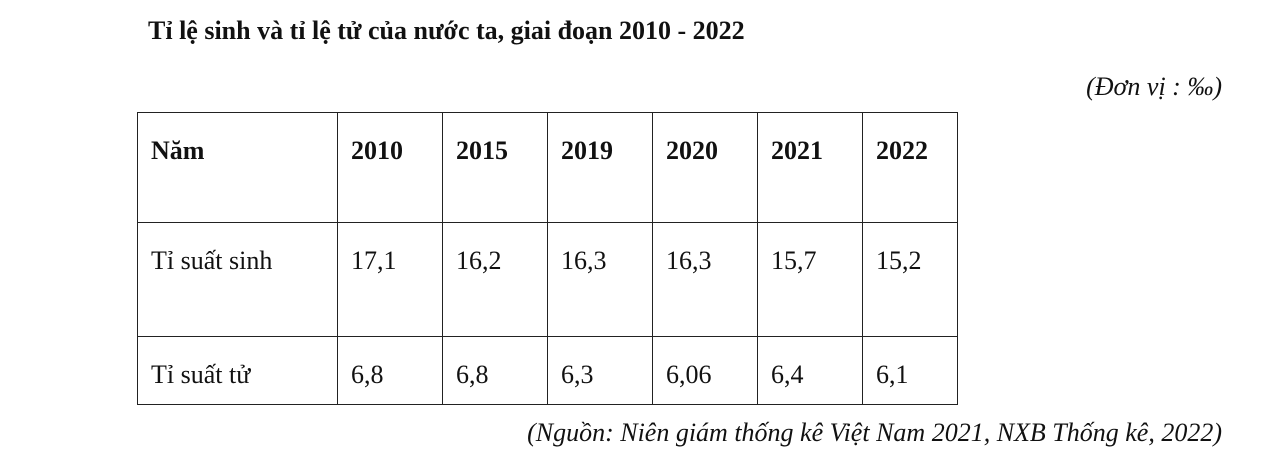  What do you see at coordinates (237, 167) in the screenshot?
I see `row-label: Năm` at bounding box center [237, 167].